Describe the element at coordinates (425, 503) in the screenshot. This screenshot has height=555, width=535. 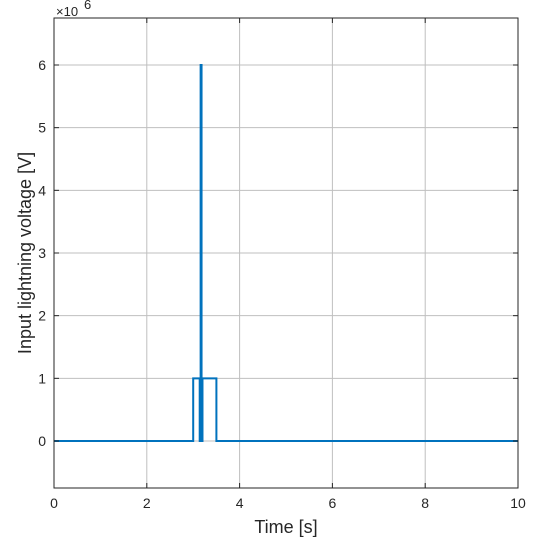
I see `x-tick-label: 8` at that location.